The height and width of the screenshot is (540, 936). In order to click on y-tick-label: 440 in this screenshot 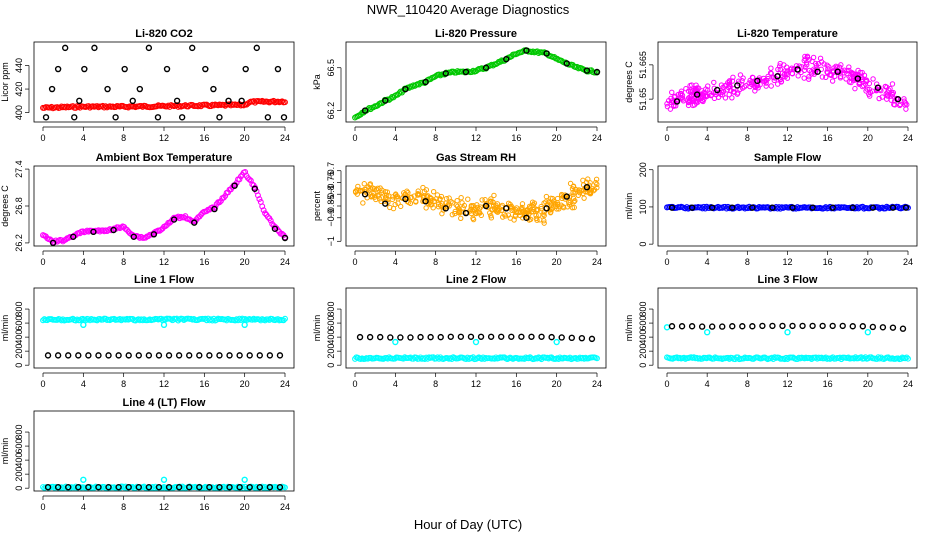, I will do `click(19, 65)`.